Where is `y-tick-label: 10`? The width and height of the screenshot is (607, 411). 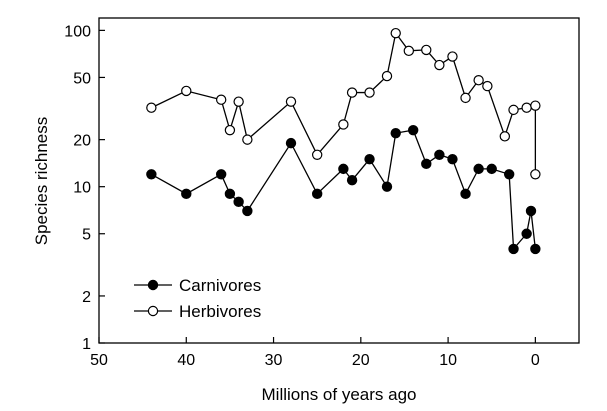
y-tick-label: 10 is located at coordinates (82, 188).